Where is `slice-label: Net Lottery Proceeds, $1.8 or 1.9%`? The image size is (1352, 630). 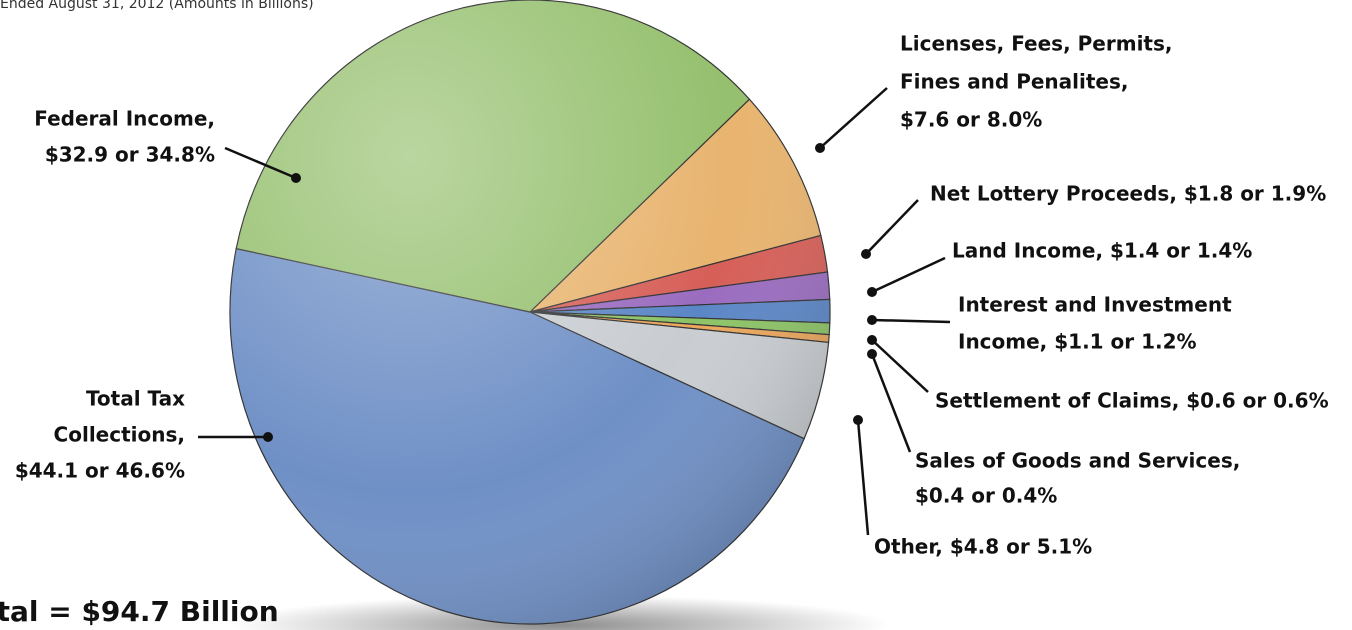
slice-label: Net Lottery Proceeds, $1.8 or 1.9% is located at coordinates (1128, 194).